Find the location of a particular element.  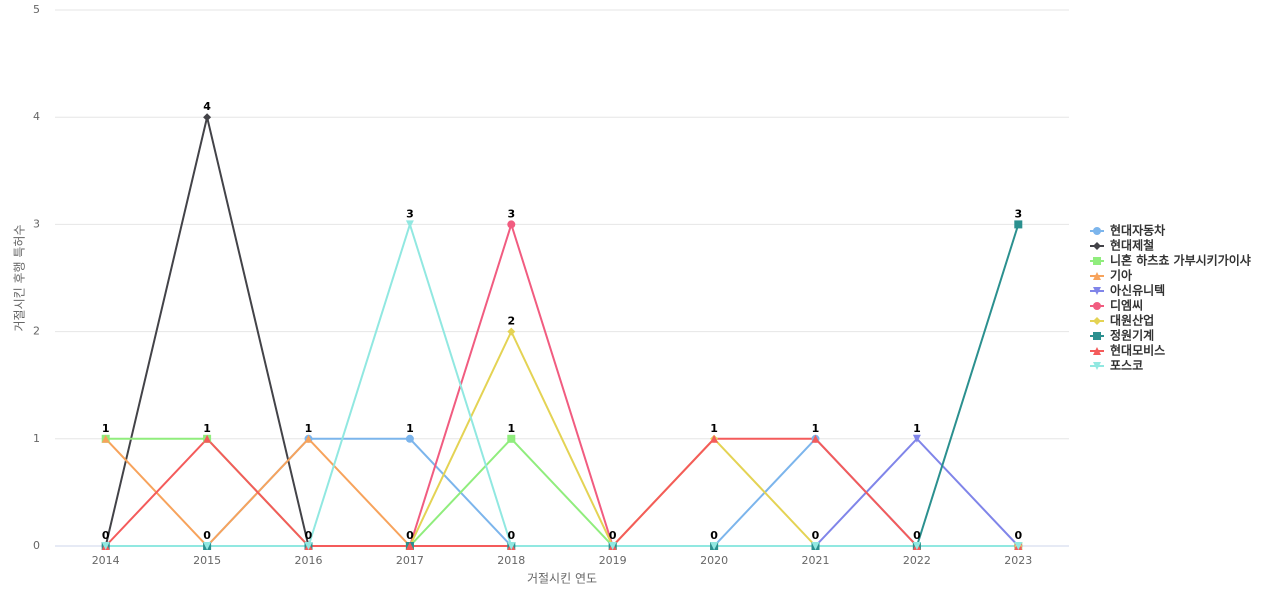

y-tick-label: 0 is located at coordinates (36, 545).